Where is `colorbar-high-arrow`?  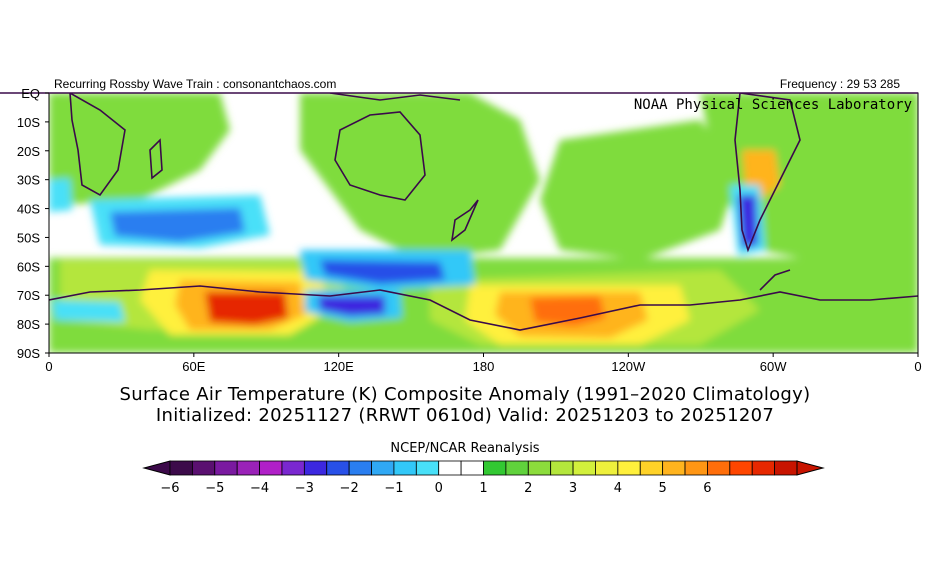 colorbar-high-arrow is located at coordinates (810, 468).